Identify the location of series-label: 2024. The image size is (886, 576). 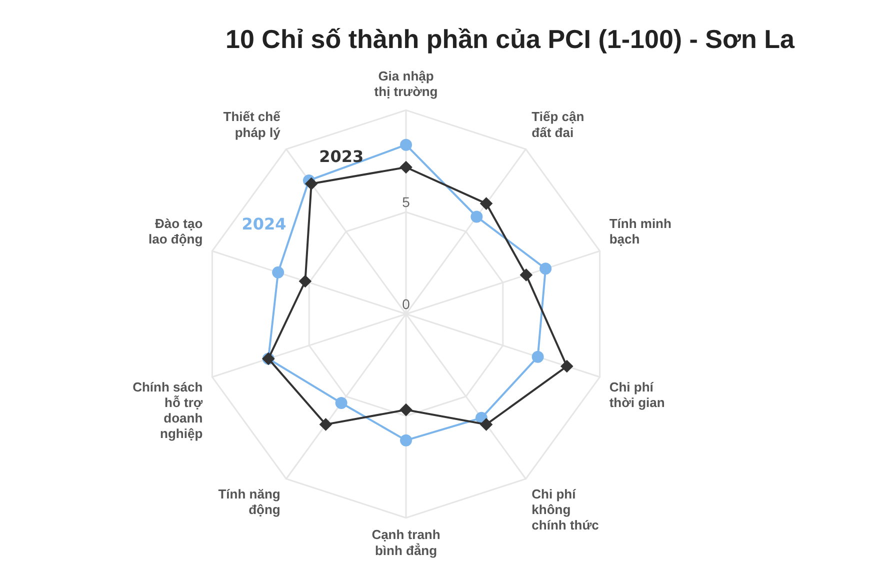
(264, 224).